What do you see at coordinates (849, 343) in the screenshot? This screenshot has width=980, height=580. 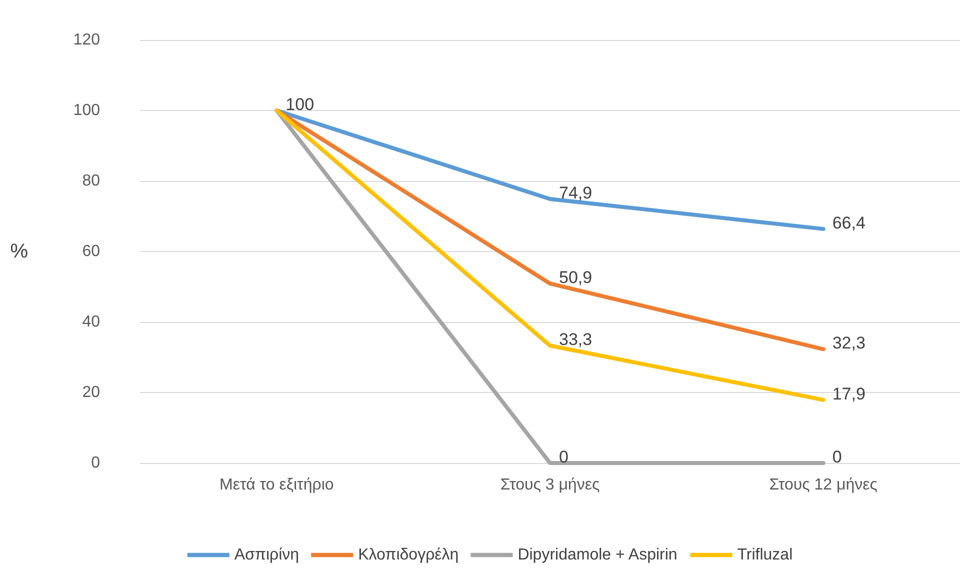 I see `data-label: 32,3` at bounding box center [849, 343].